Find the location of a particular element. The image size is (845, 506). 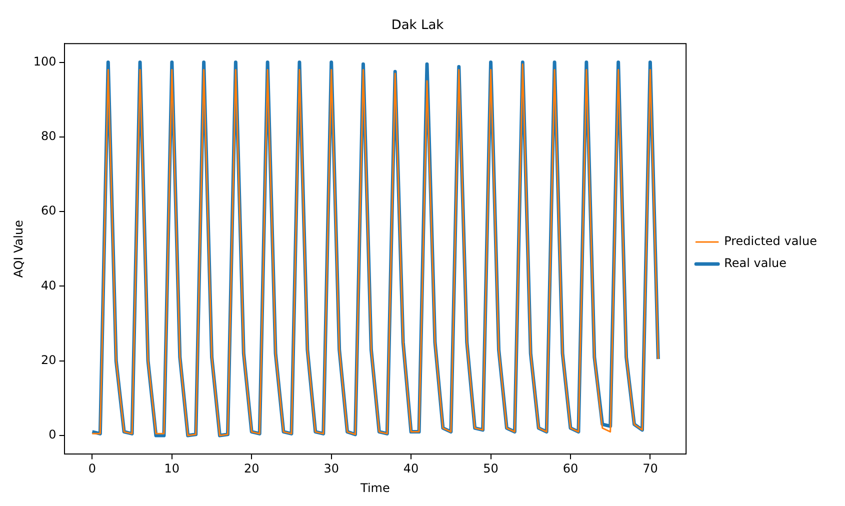

legend-label: Predicted value is located at coordinates (771, 241).